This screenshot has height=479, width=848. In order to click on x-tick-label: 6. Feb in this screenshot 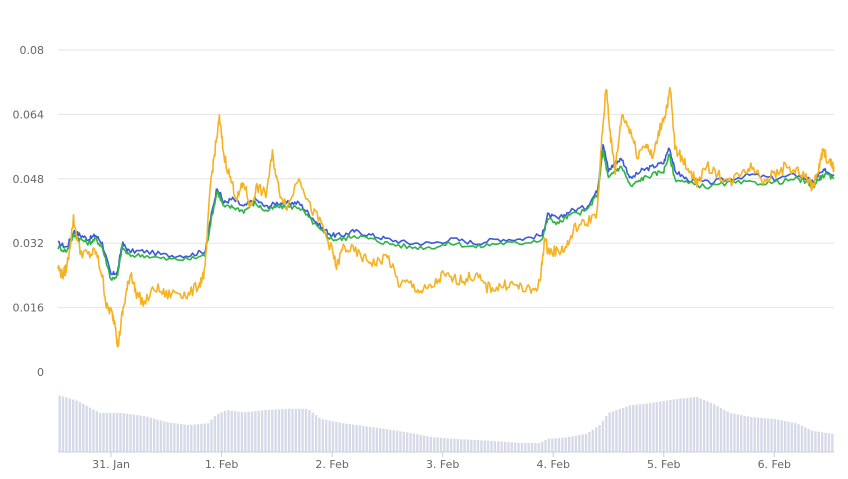, I will do `click(774, 464)`.